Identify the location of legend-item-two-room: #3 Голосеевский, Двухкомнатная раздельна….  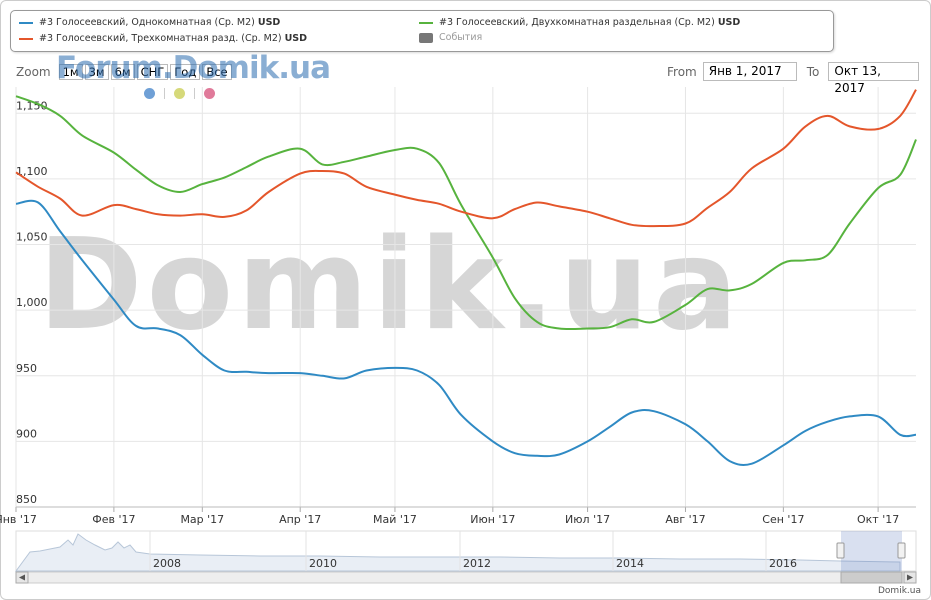
(579, 22).